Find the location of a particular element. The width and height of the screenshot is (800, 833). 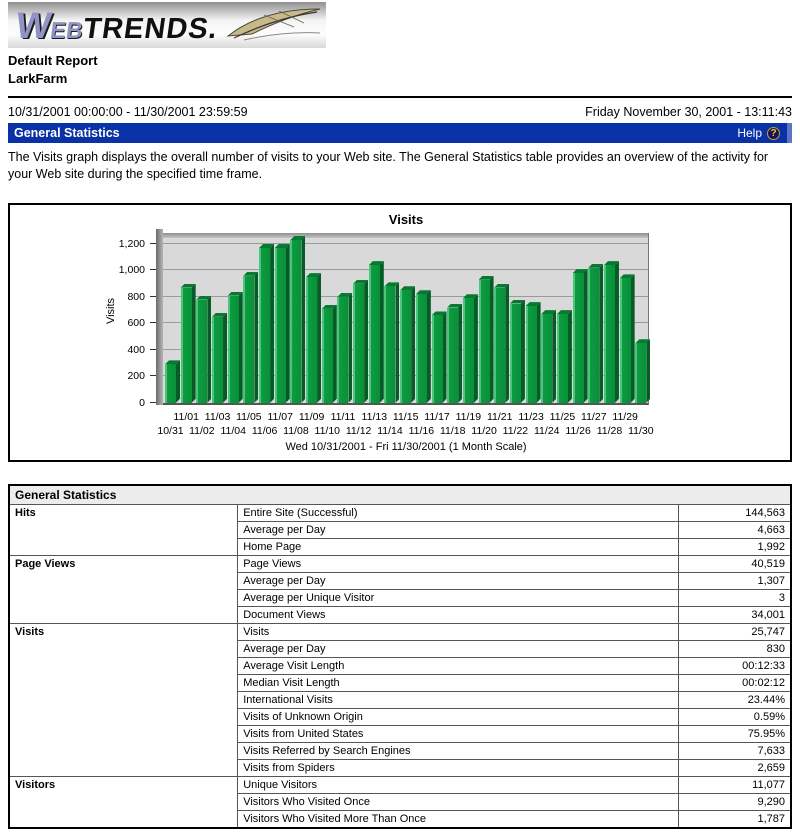

report-title: Default Report is located at coordinates (53, 60).